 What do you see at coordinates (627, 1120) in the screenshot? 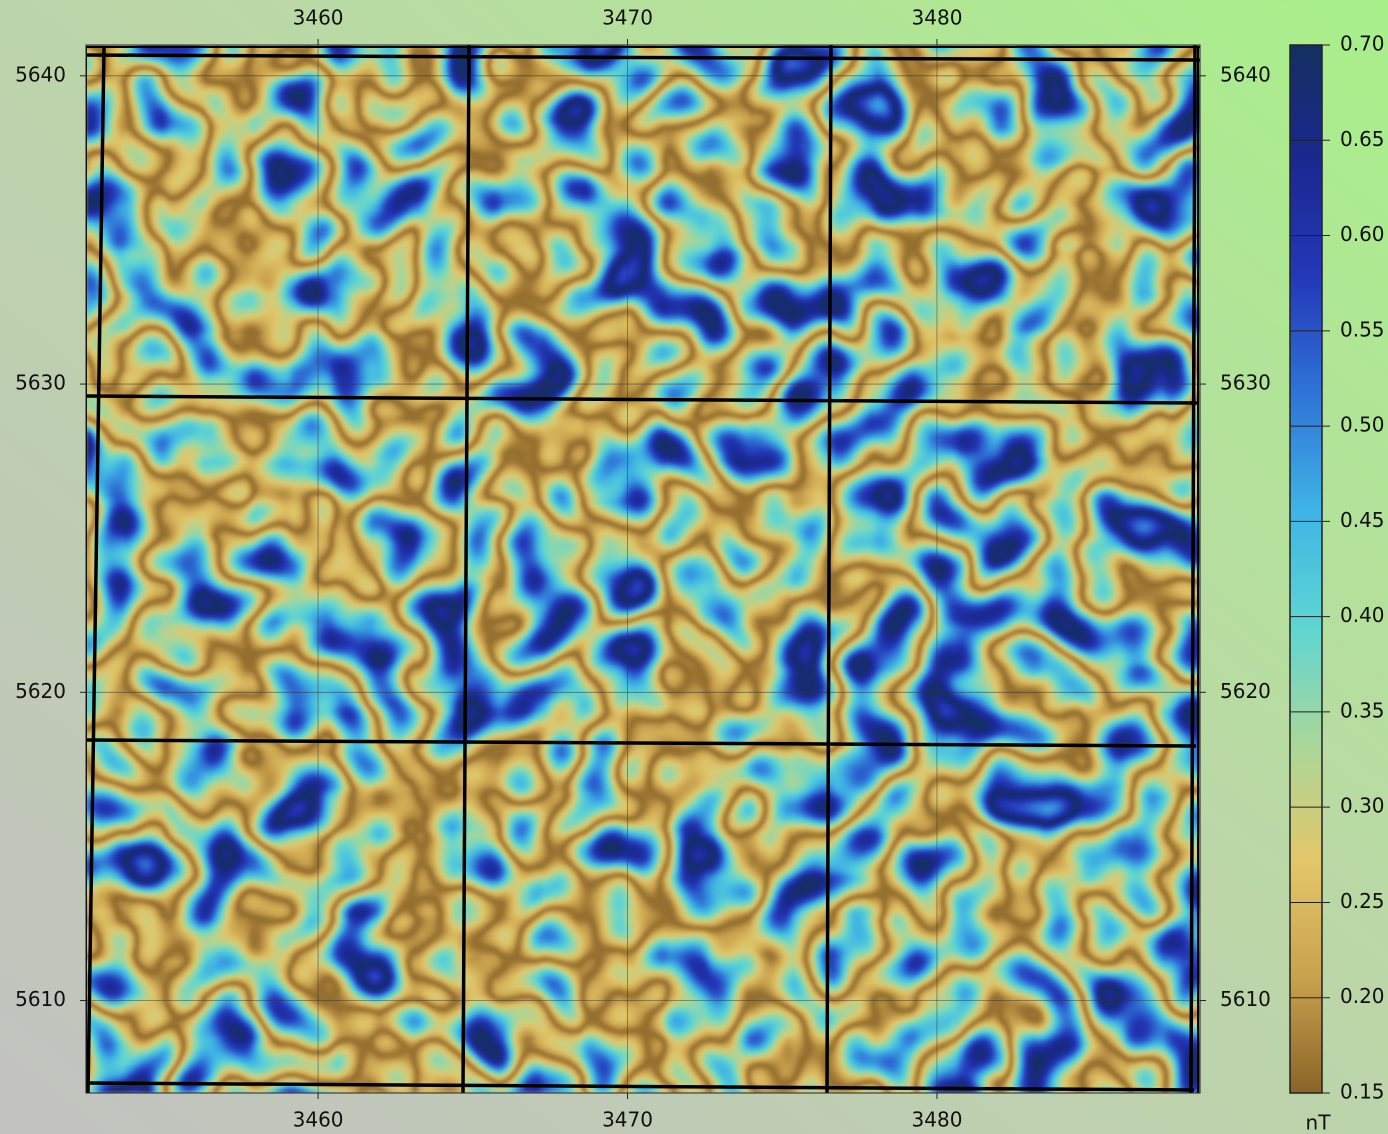
I see `x-tick-label-bottom: 3470` at bounding box center [627, 1120].